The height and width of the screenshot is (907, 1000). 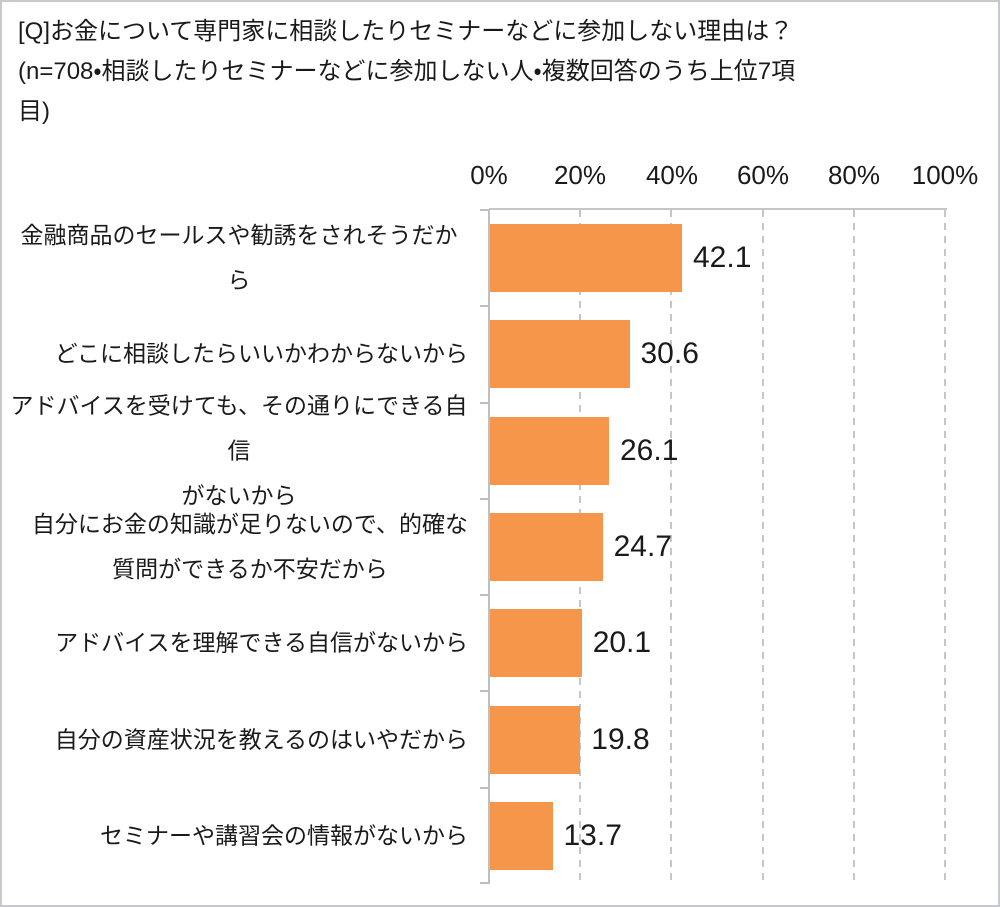 I want to click on x-tick-label-100: 100%, so click(x=945, y=175).